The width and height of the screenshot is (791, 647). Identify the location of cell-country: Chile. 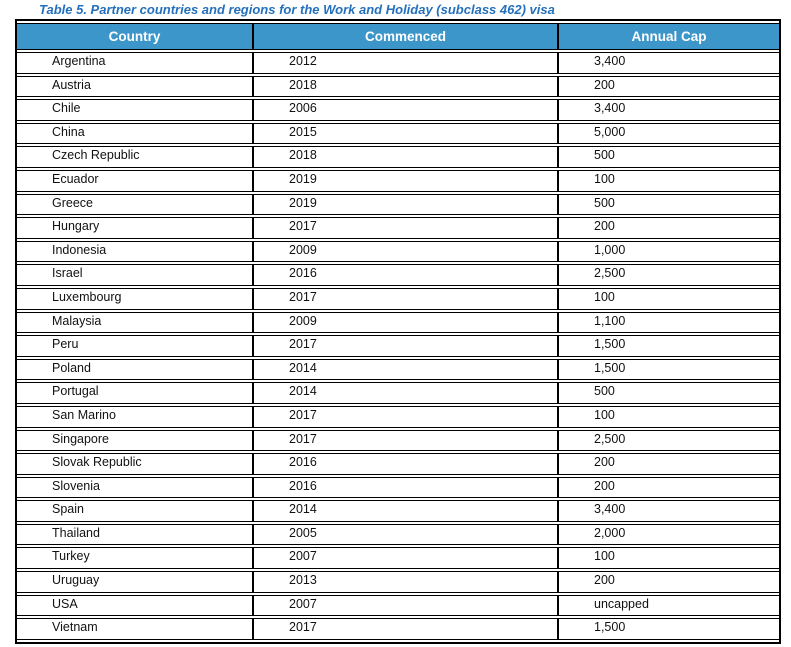
(134, 110).